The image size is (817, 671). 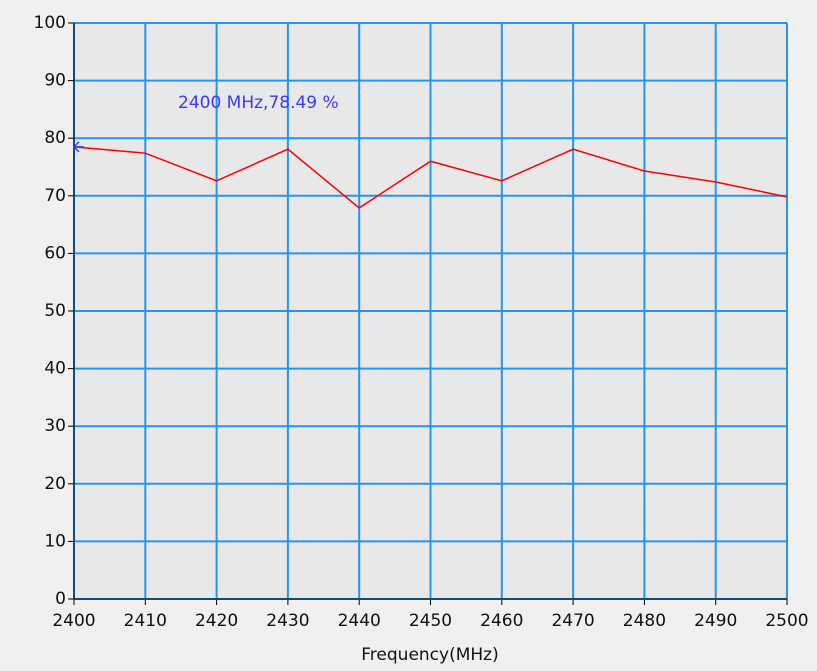 What do you see at coordinates (430, 177) in the screenshot?
I see `data-line` at bounding box center [430, 177].